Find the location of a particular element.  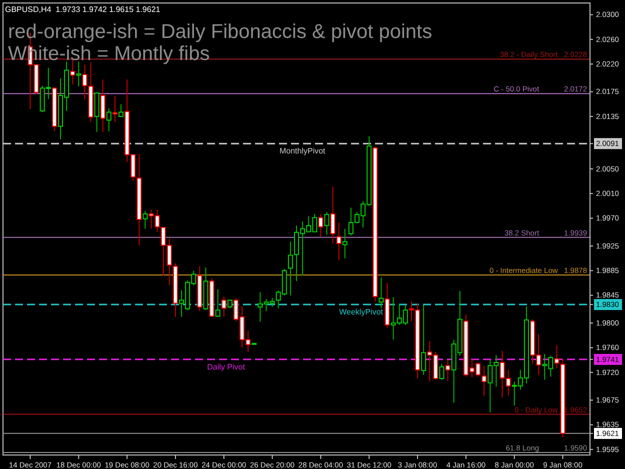

ref-line-label: WeeklyPivot is located at coordinates (361, 312).